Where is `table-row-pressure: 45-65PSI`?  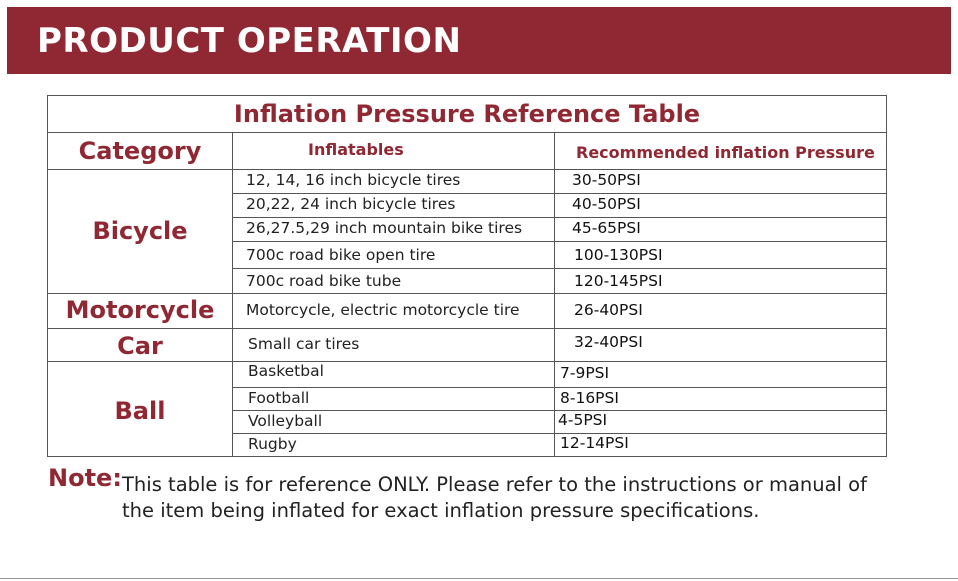
table-row-pressure: 45-65PSI is located at coordinates (606, 228).